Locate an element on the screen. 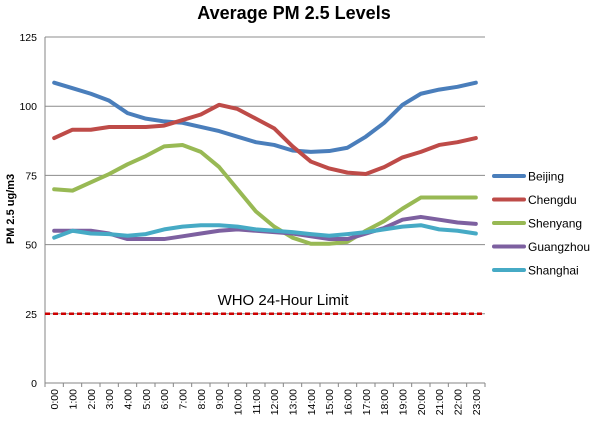  legend: Beijing Chengdu Shenyang Guangzhou Shanghai is located at coordinates (541, 224).